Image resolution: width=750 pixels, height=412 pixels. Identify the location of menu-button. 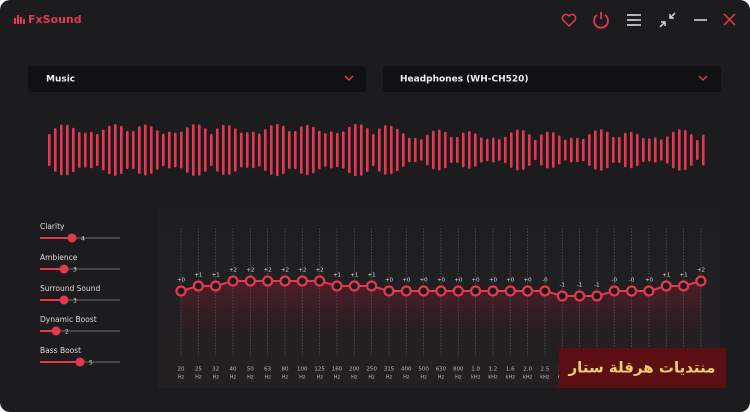
(634, 20).